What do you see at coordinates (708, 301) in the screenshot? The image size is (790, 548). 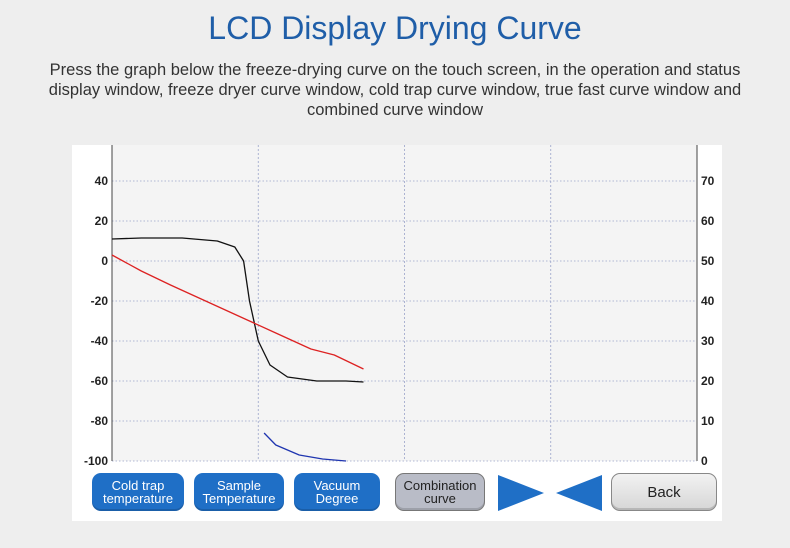 I see `y-right-tick-label: 40` at bounding box center [708, 301].